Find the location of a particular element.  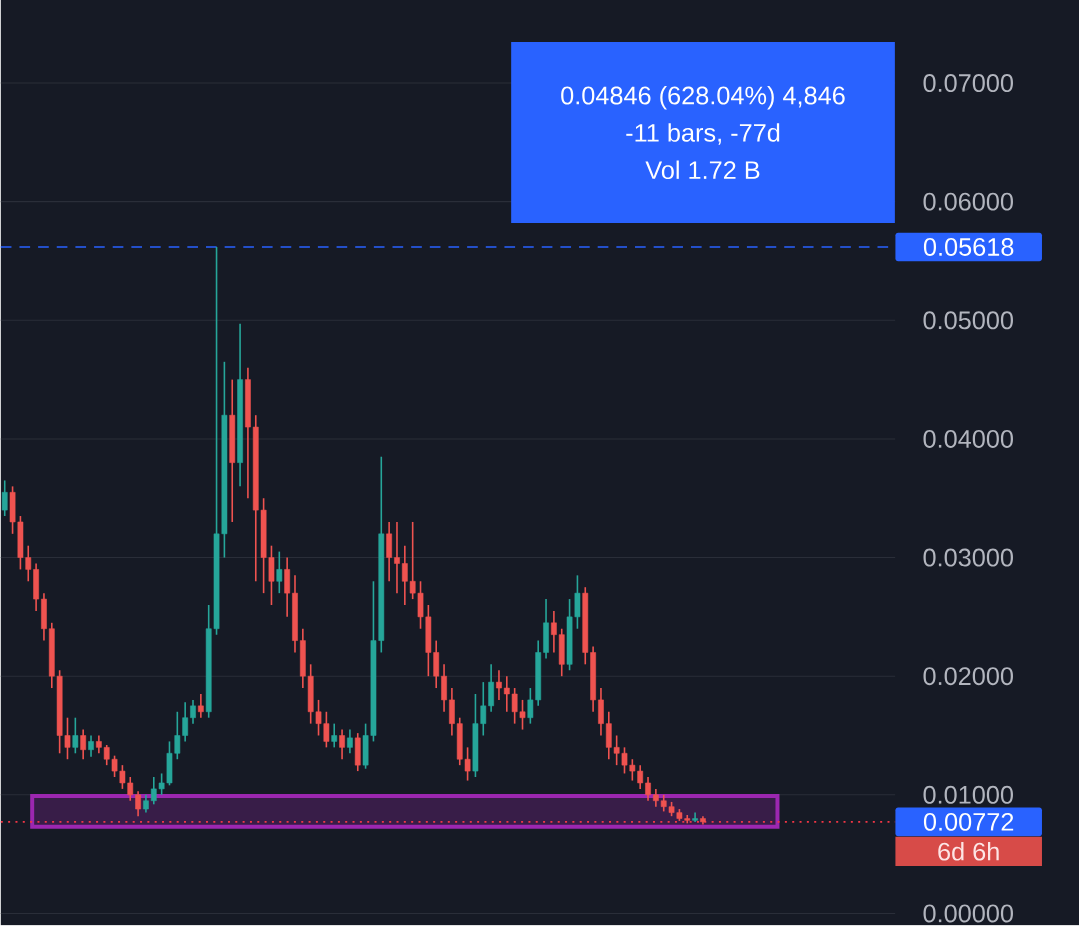

y-tick-label: 0.05000 is located at coordinates (968, 320).